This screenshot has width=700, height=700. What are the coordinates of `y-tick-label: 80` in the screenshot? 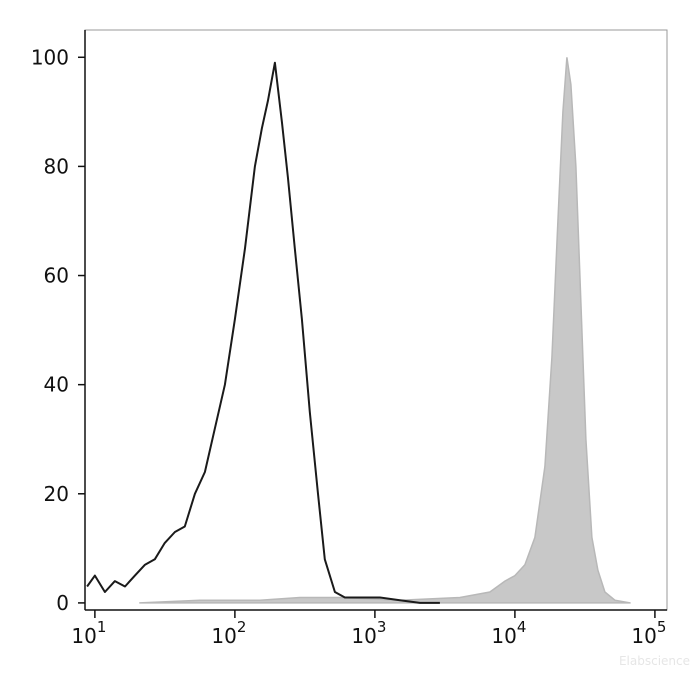 It's located at (56, 166).